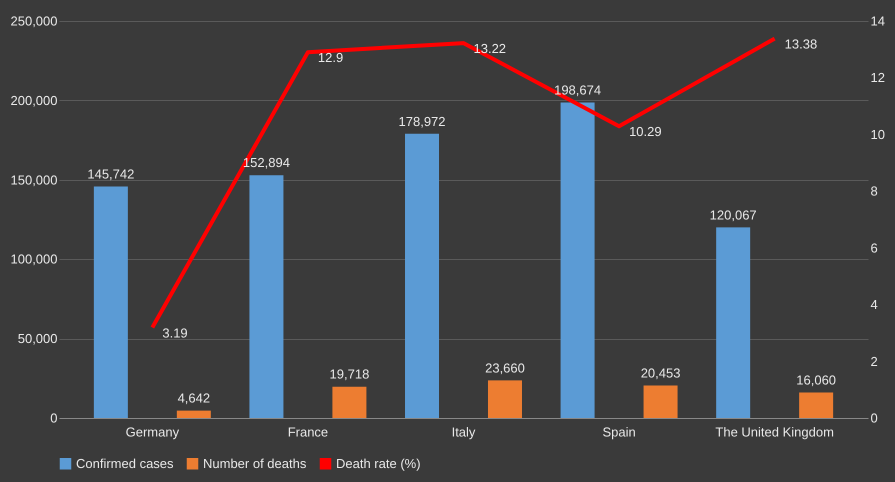 Image resolution: width=895 pixels, height=482 pixels. What do you see at coordinates (175, 333) in the screenshot?
I see `data-label: 3.19` at bounding box center [175, 333].